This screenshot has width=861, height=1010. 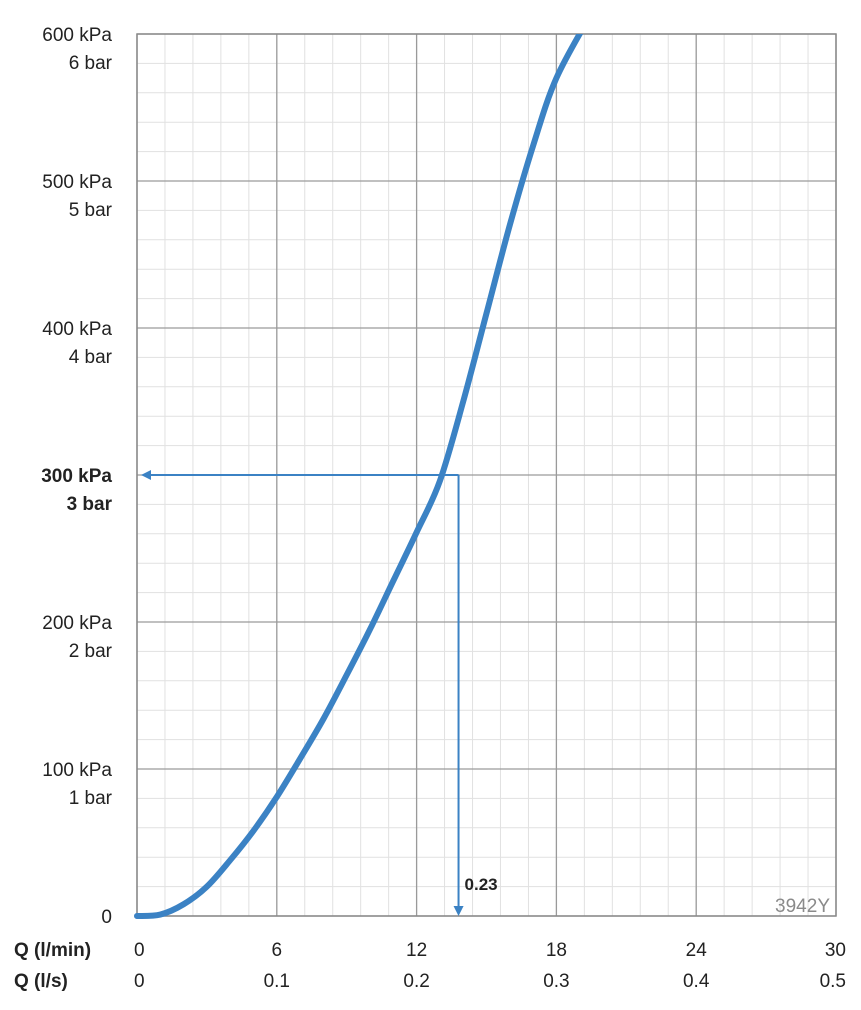 What do you see at coordinates (77, 182) in the screenshot?
I see `y-tick-label-kpa: 500 kPa` at bounding box center [77, 182].